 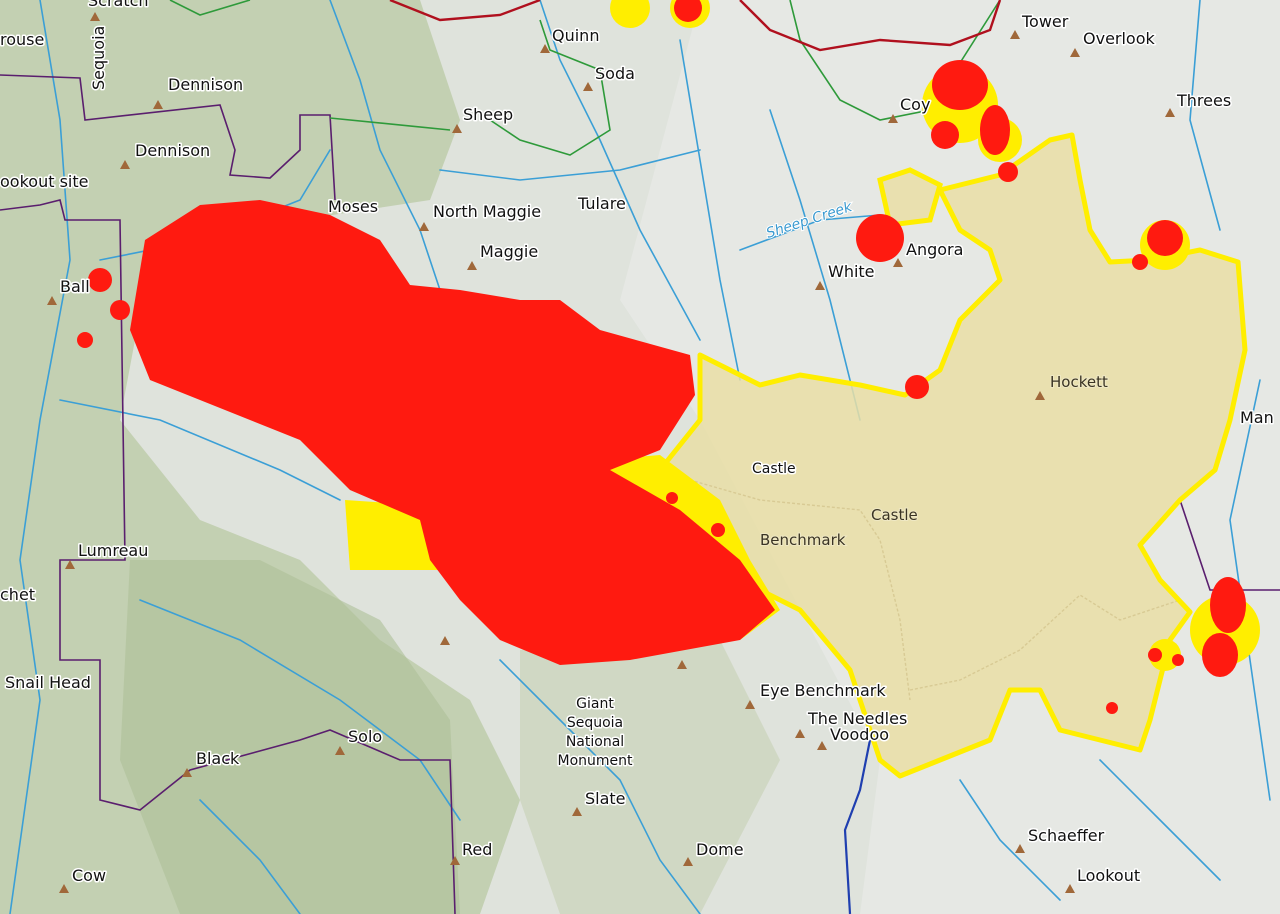 I want to click on label-solo: Solo, so click(x=365, y=736).